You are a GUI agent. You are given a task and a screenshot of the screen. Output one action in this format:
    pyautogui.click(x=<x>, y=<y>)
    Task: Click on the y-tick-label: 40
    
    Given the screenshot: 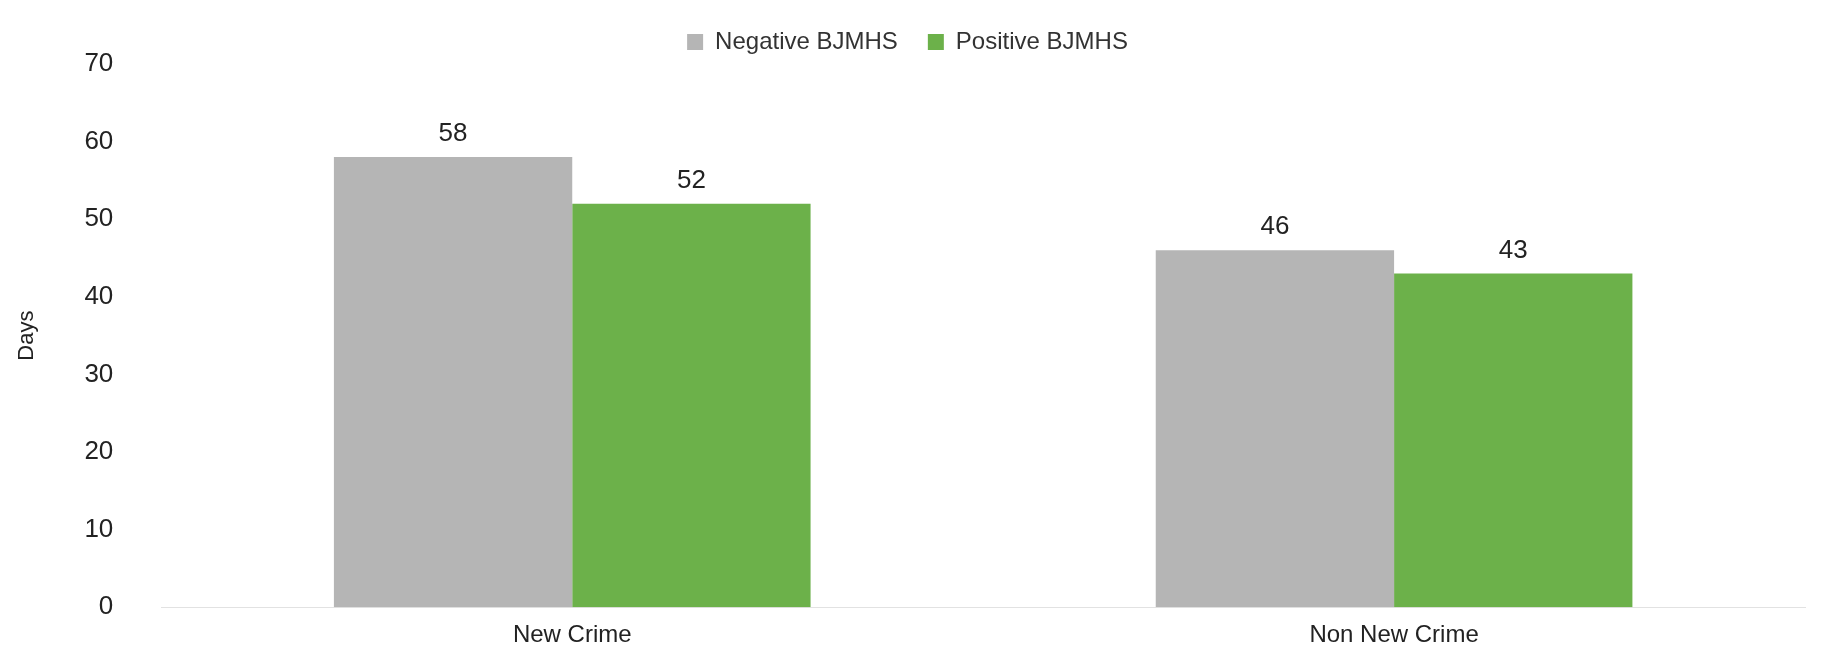 What is the action you would take?
    pyautogui.click(x=99, y=294)
    